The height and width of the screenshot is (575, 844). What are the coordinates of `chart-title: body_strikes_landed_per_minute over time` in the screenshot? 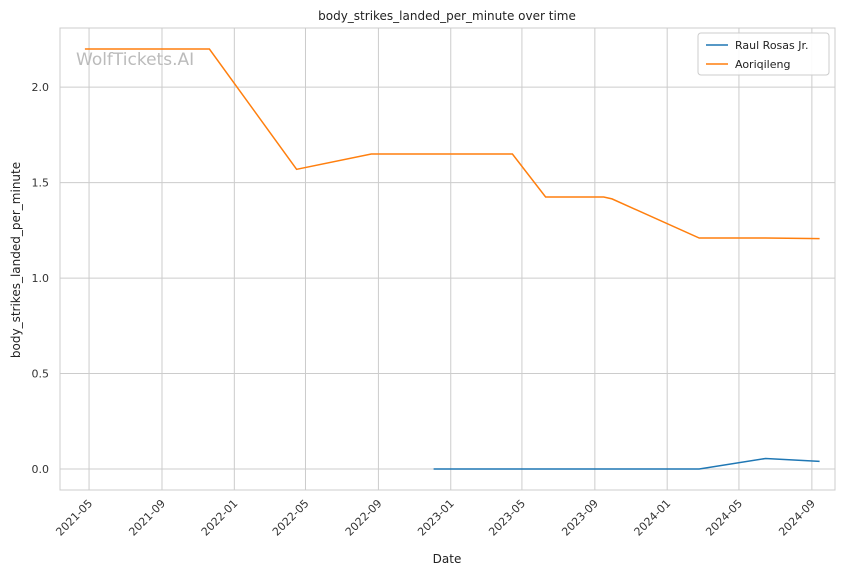 It's located at (447, 16).